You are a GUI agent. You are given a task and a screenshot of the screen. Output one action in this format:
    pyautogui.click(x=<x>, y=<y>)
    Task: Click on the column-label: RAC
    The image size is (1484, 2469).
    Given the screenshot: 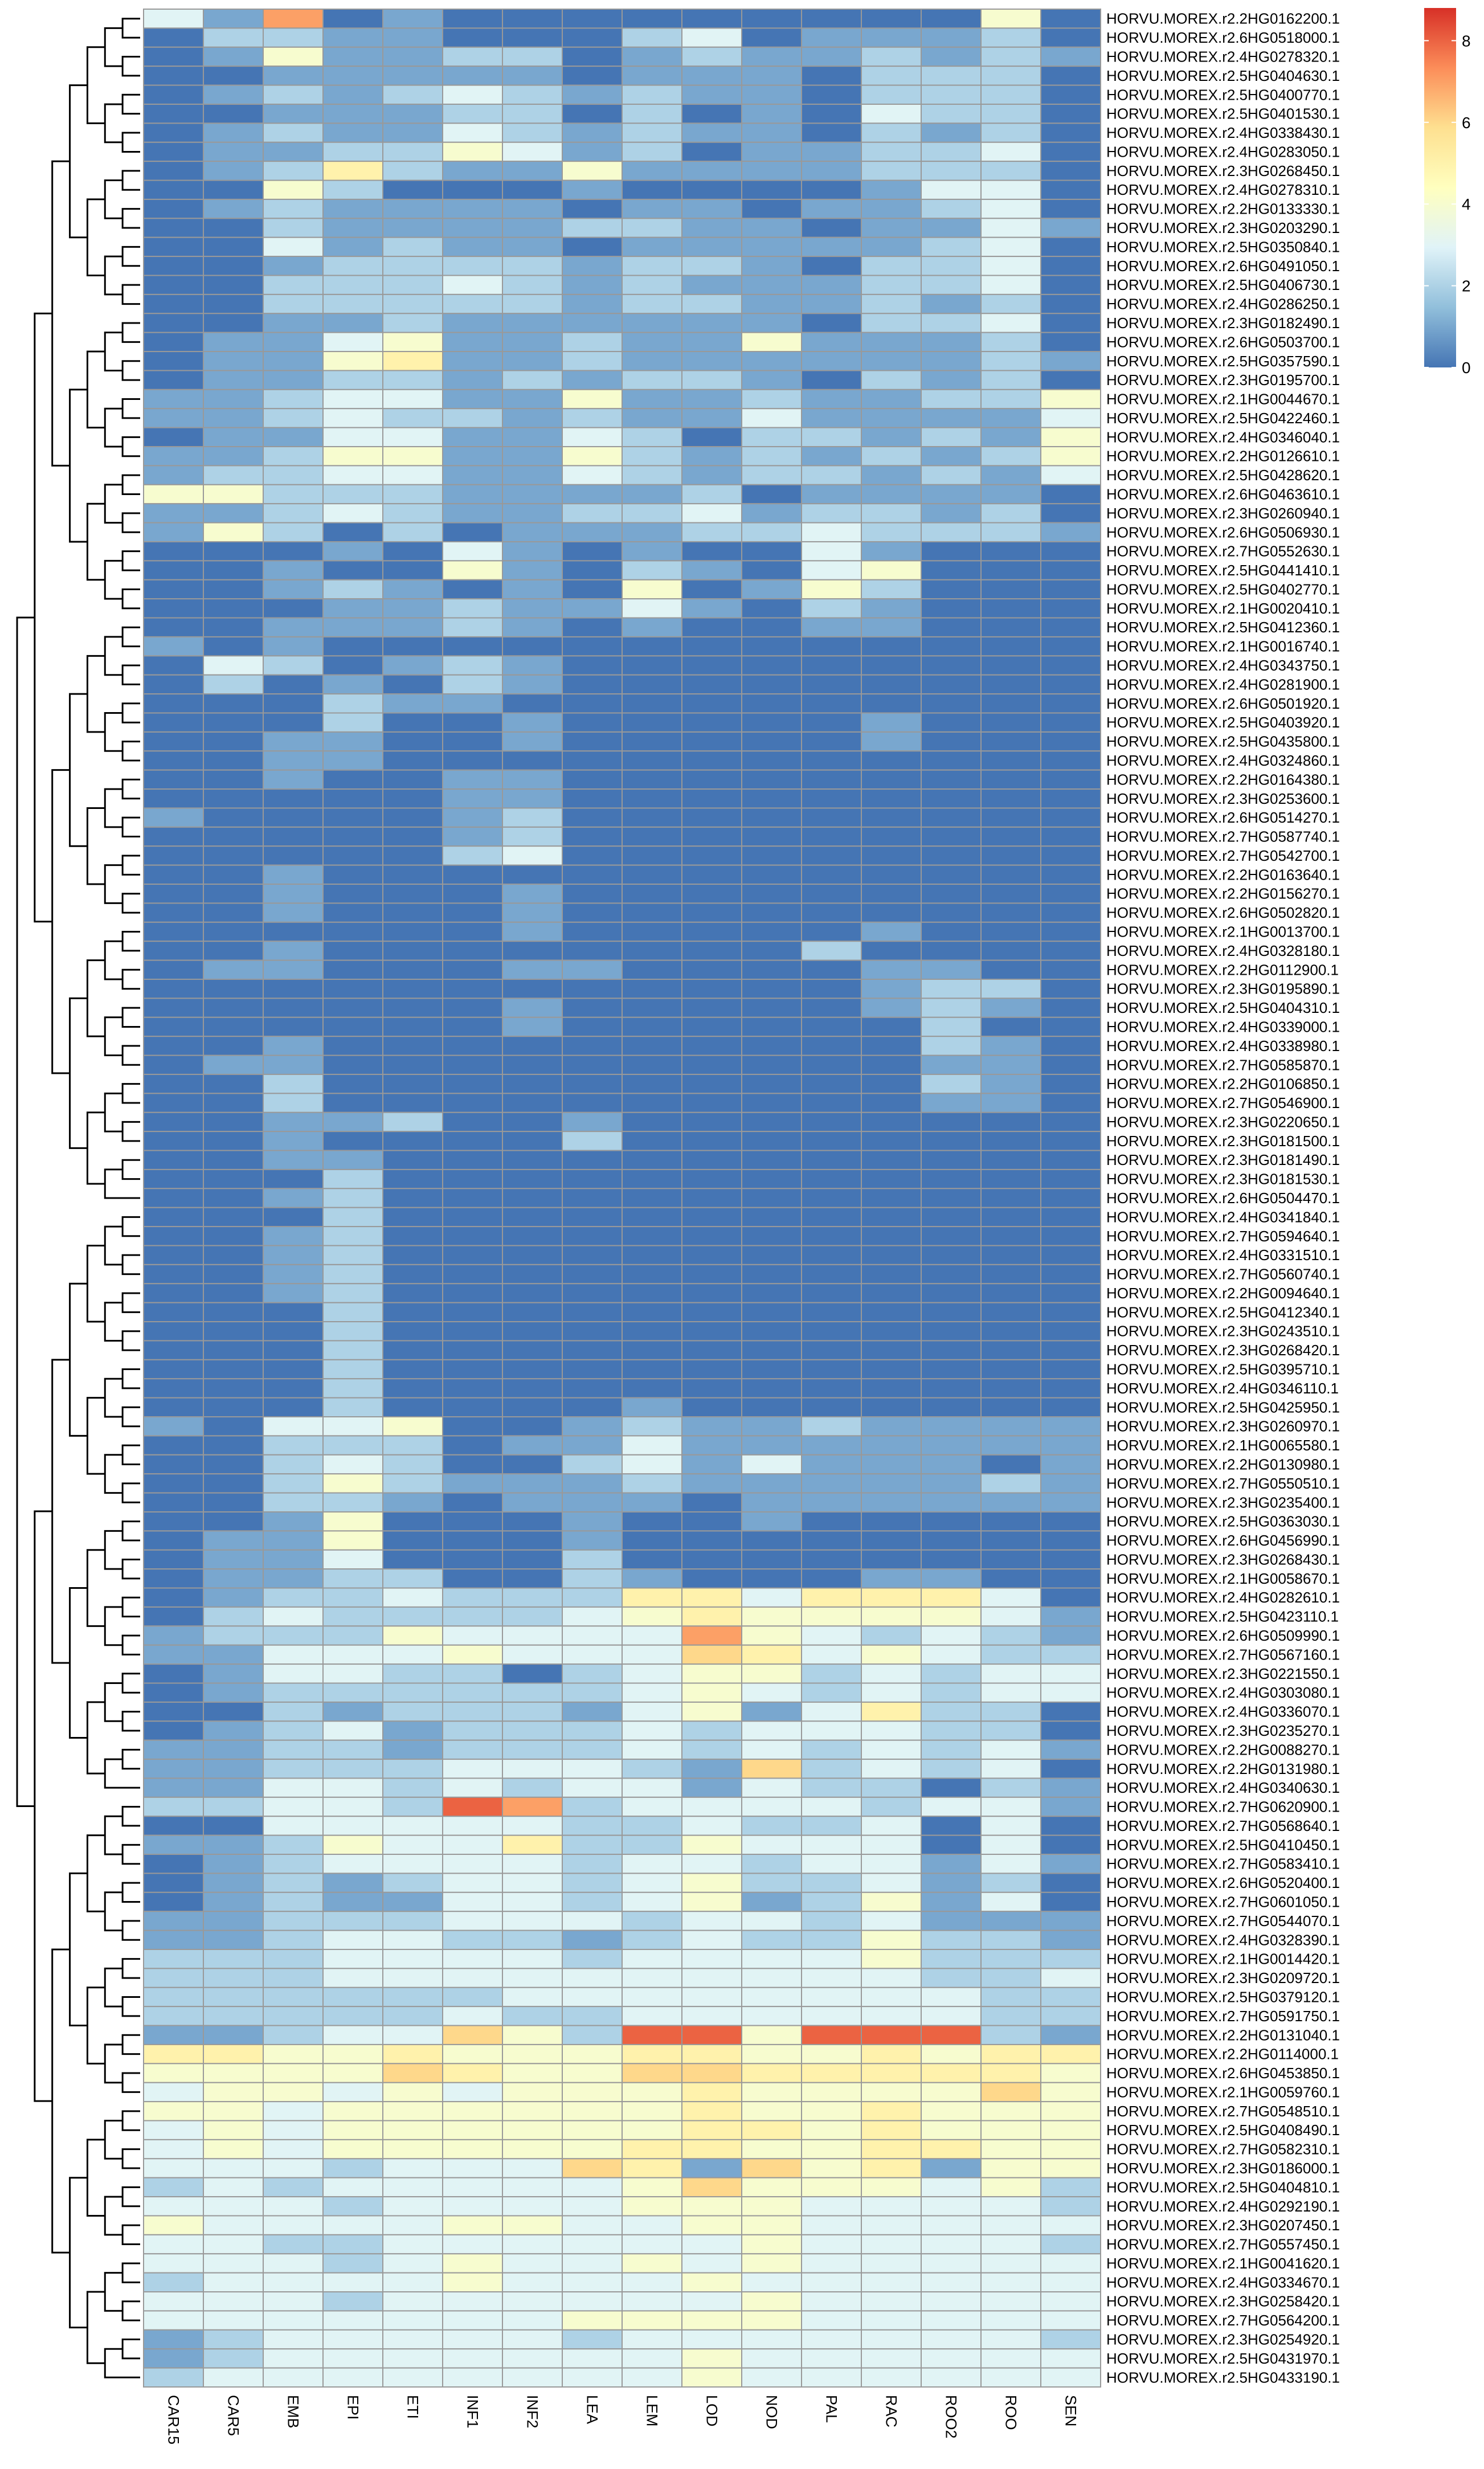 What is the action you would take?
    pyautogui.click(x=891, y=2411)
    